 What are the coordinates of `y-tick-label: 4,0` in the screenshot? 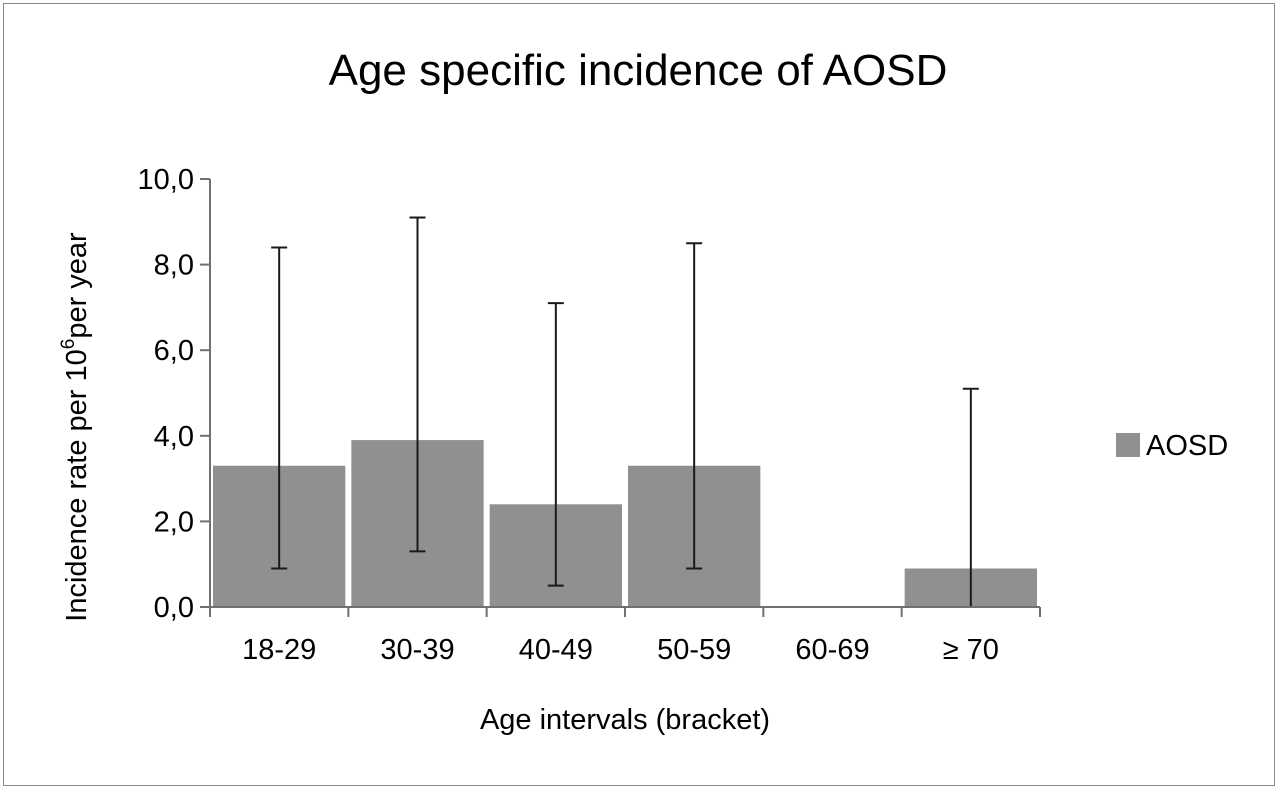 It's located at (174, 437).